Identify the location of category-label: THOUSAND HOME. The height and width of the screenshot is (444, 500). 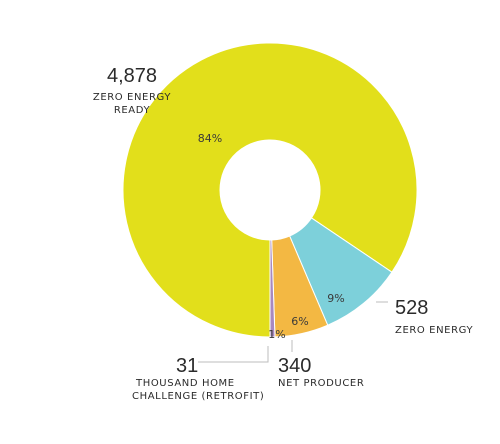
(185, 383).